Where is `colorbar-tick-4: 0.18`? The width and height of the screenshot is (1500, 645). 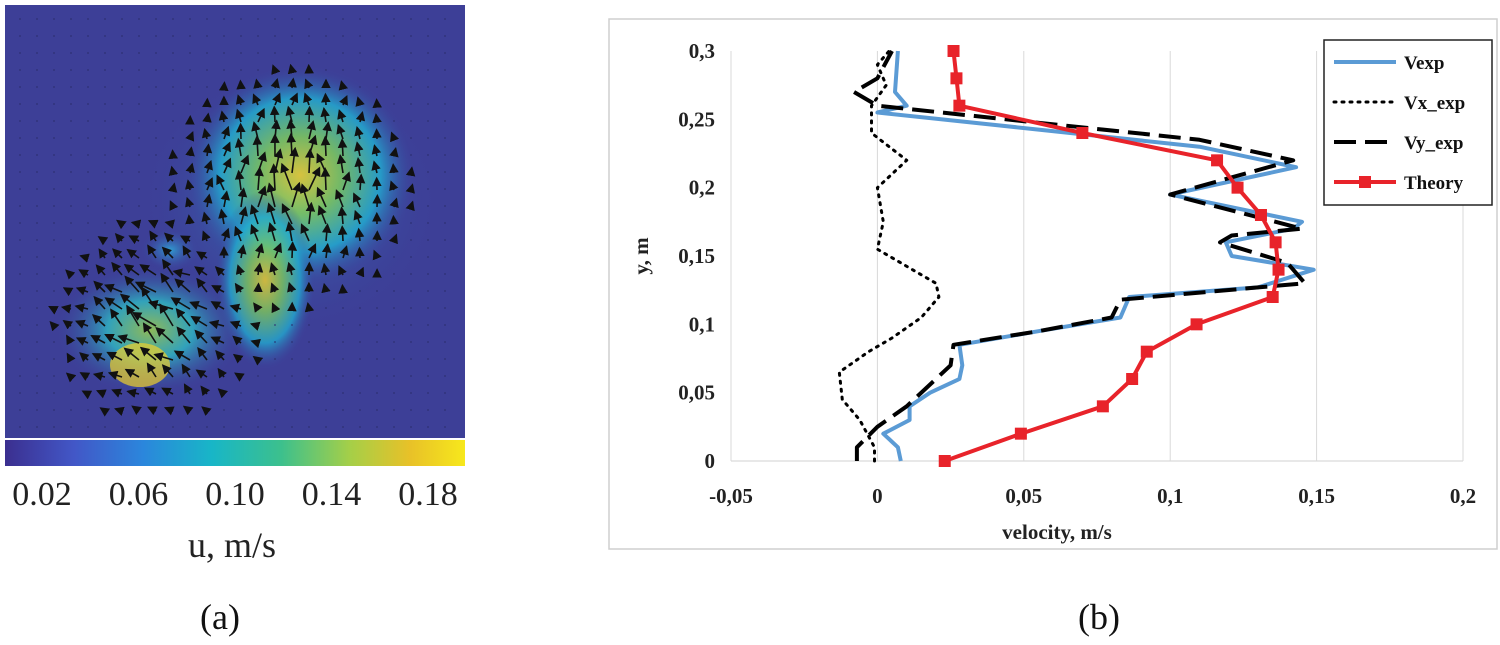 colorbar-tick-4: 0.18 is located at coordinates (428, 494).